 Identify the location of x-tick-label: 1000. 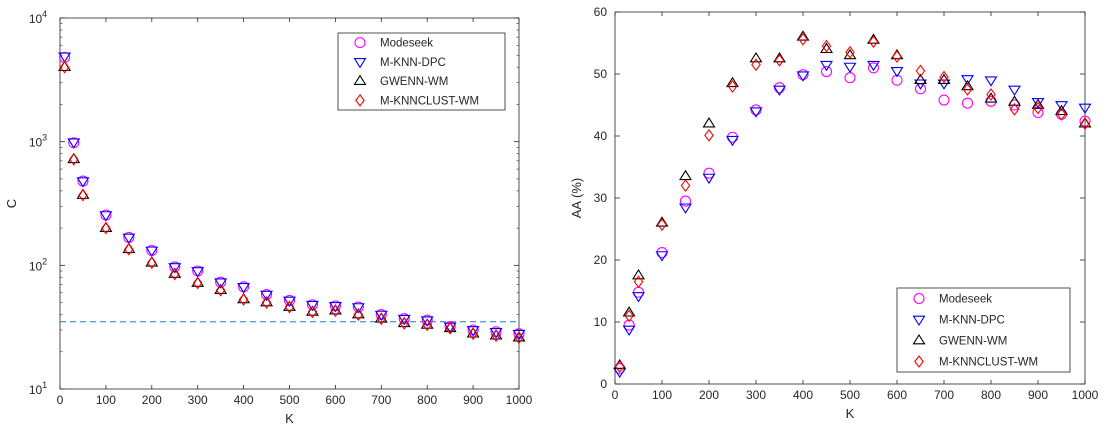
(519, 400).